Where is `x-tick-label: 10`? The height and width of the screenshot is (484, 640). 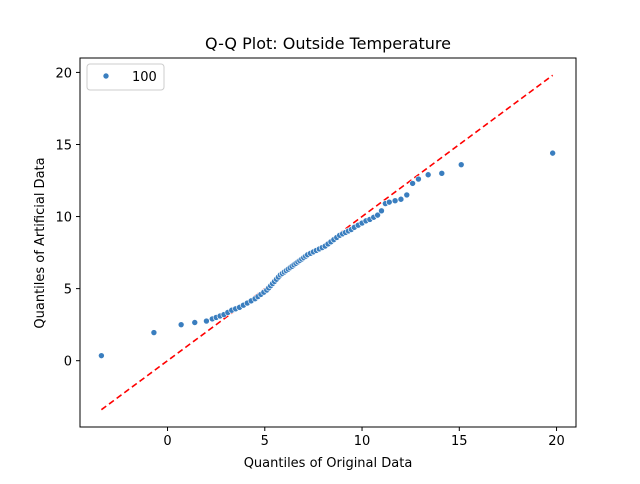 x-tick-label: 10 is located at coordinates (362, 441).